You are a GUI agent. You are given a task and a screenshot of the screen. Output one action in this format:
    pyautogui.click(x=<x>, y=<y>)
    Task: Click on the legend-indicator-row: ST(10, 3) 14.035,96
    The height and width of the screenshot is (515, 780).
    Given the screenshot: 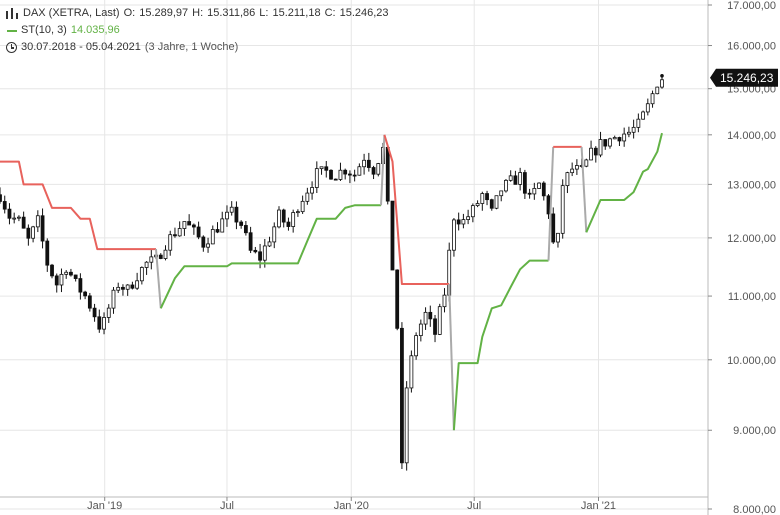 What is the action you would take?
    pyautogui.click(x=199, y=30)
    